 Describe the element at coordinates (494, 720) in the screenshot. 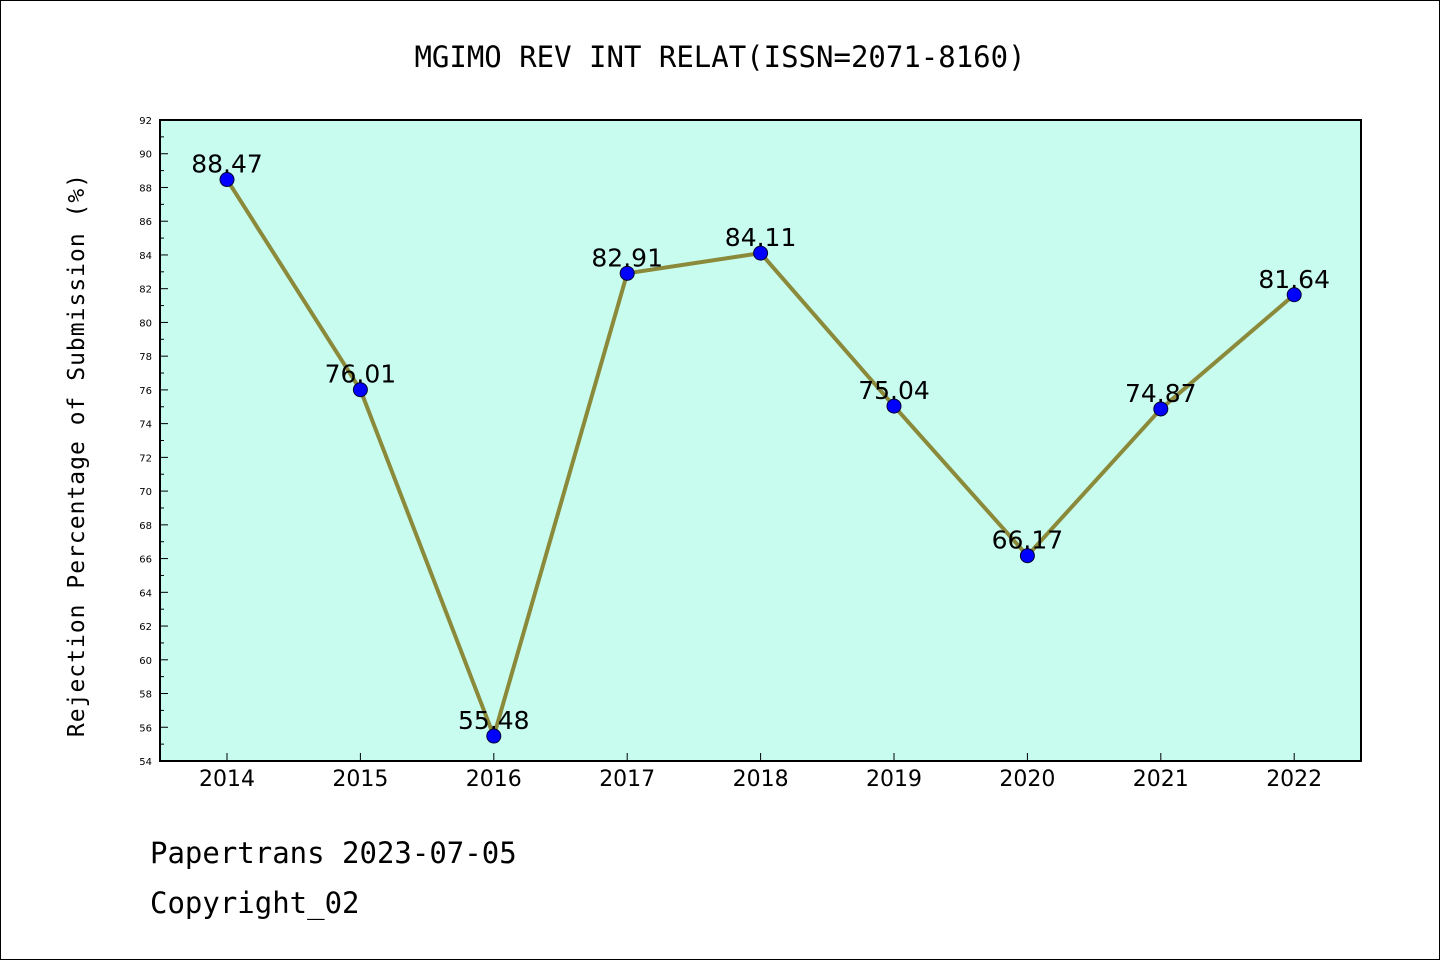

I see `data-label: 55.48` at that location.